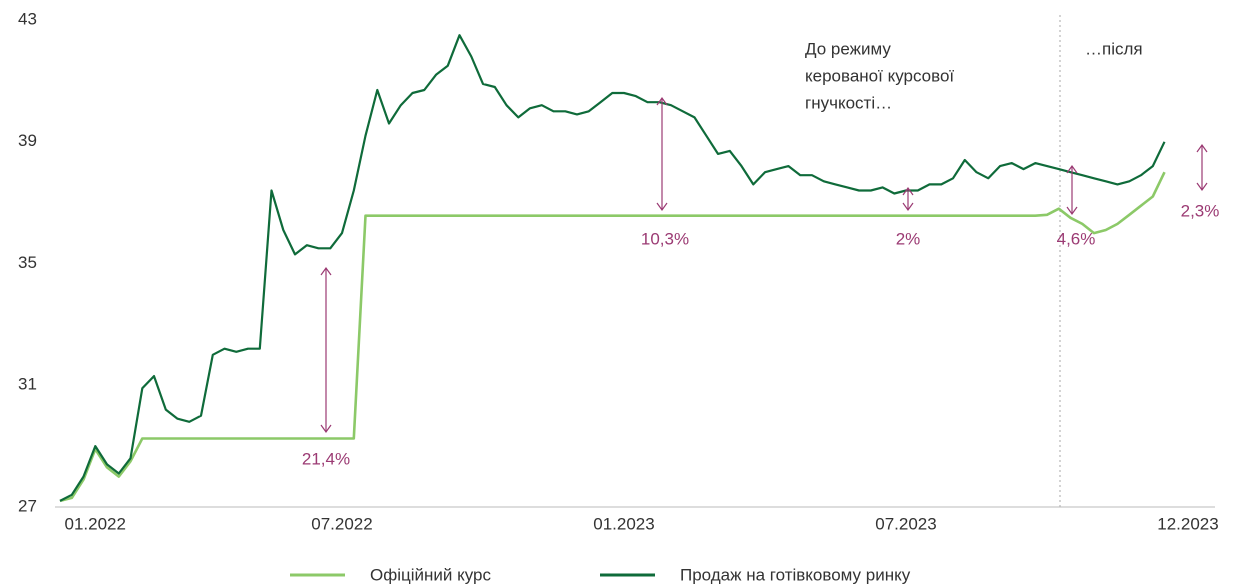 The width and height of the screenshot is (1233, 587). Describe the element at coordinates (430, 574) in the screenshot. I see `legend-label: Офіційний курс` at that location.